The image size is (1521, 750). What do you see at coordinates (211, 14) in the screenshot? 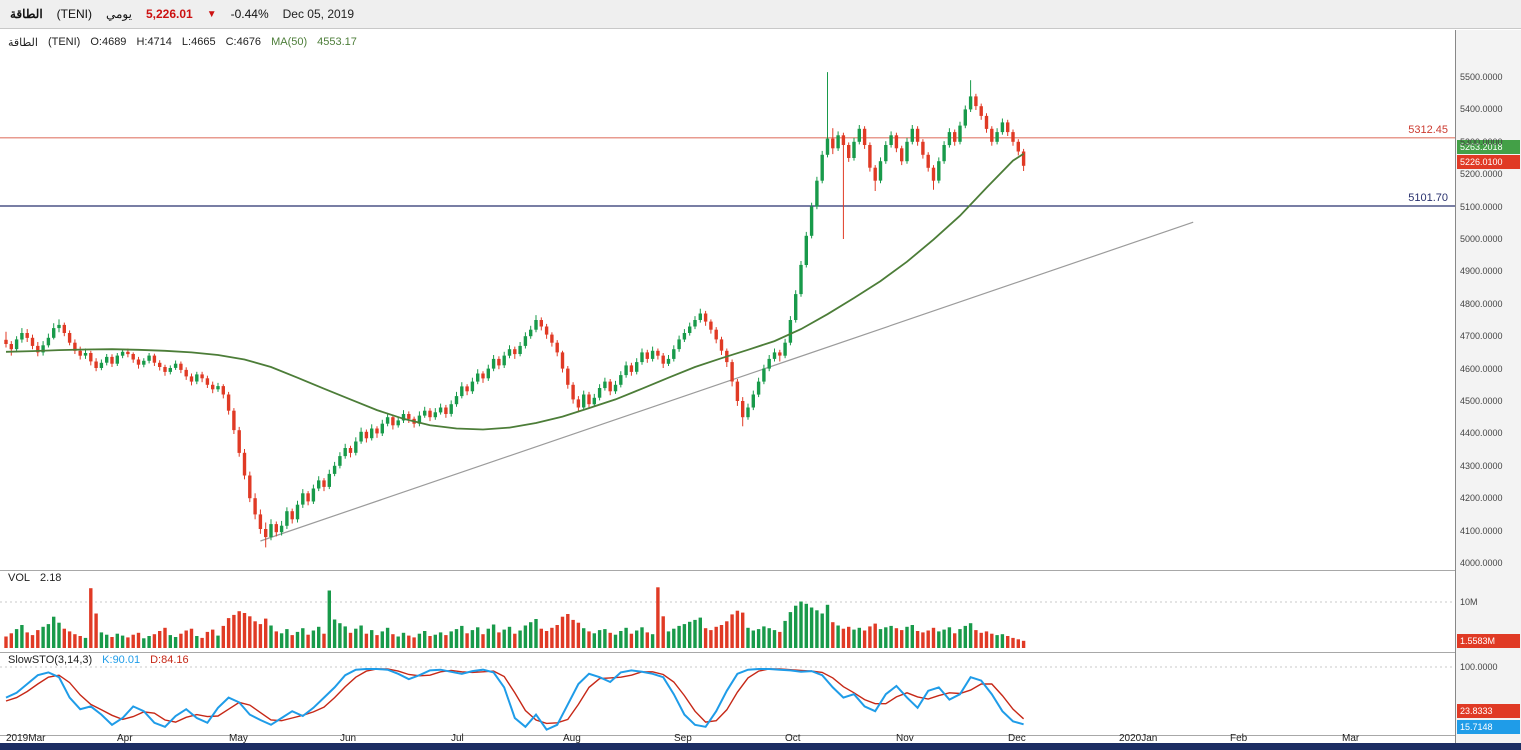
I see `down-arrow-icon: ▼` at bounding box center [211, 14].